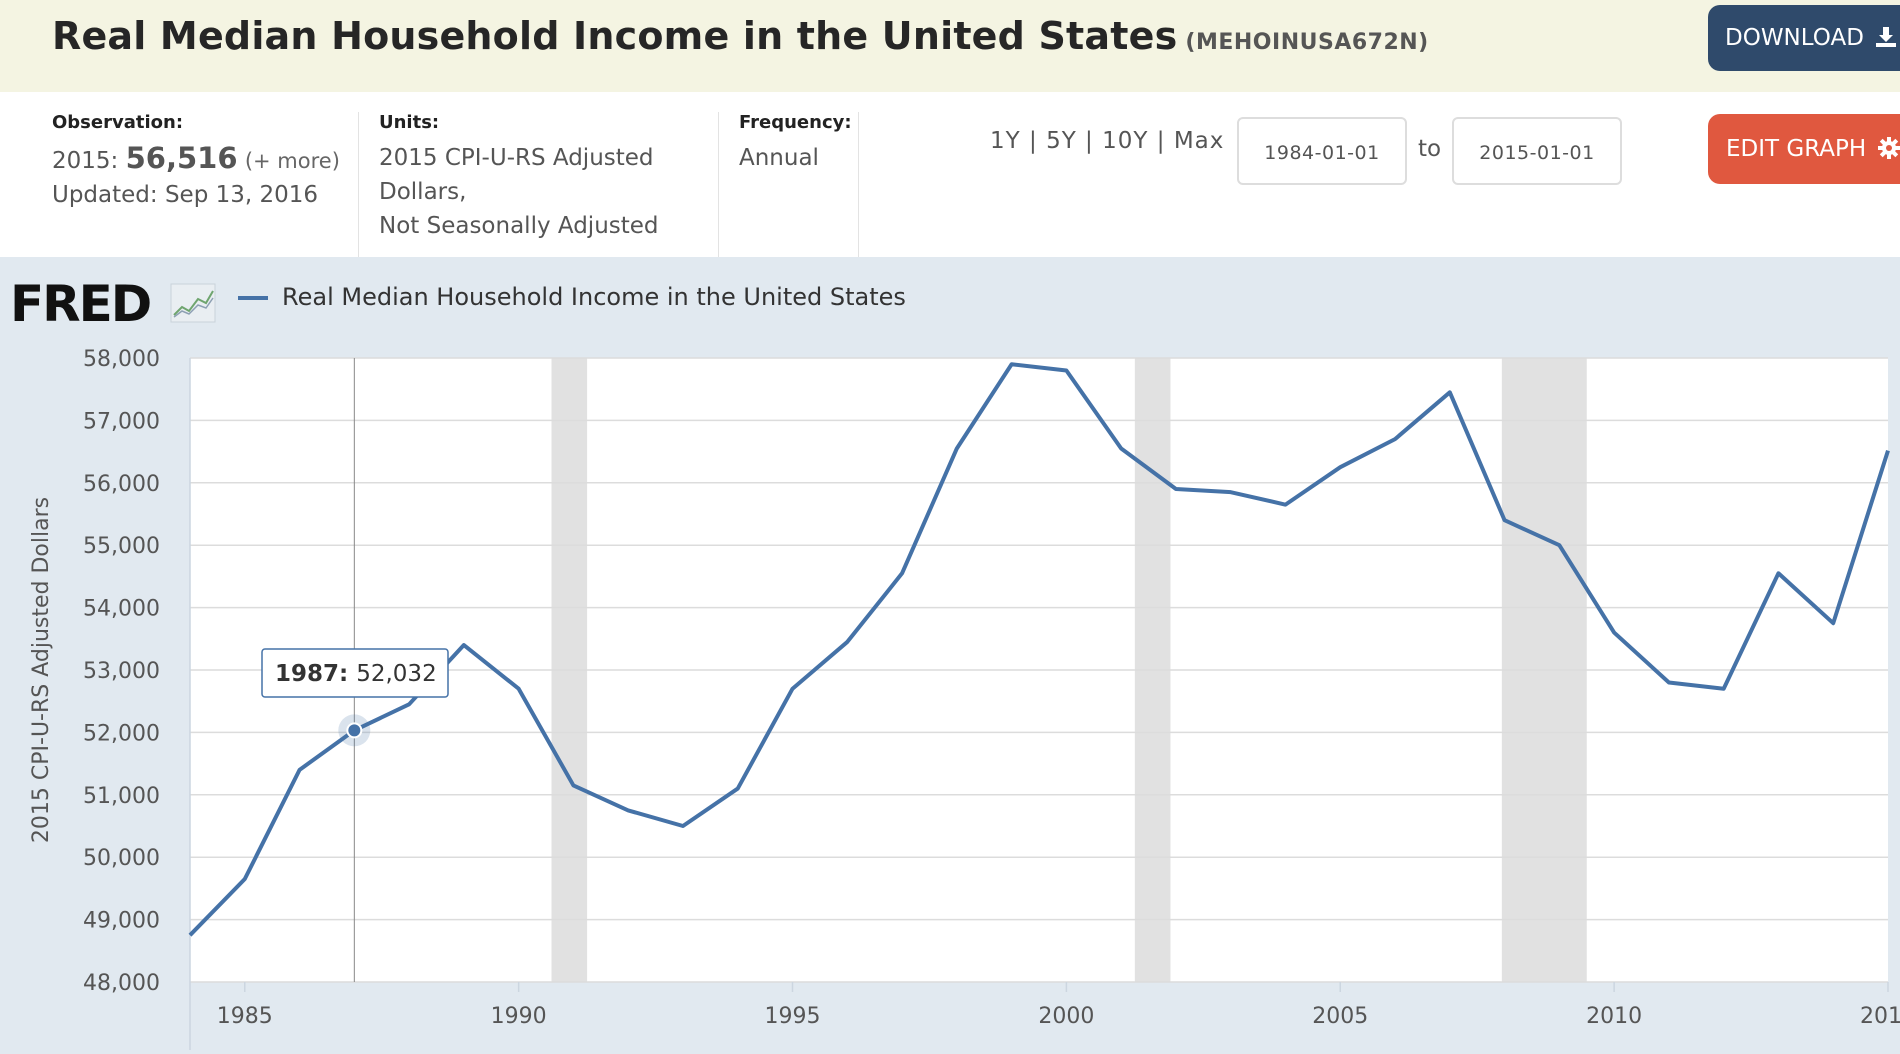 This screenshot has height=1054, width=1900. What do you see at coordinates (1880, 1016) in the screenshot?
I see `x-tick-label: 2015` at bounding box center [1880, 1016].